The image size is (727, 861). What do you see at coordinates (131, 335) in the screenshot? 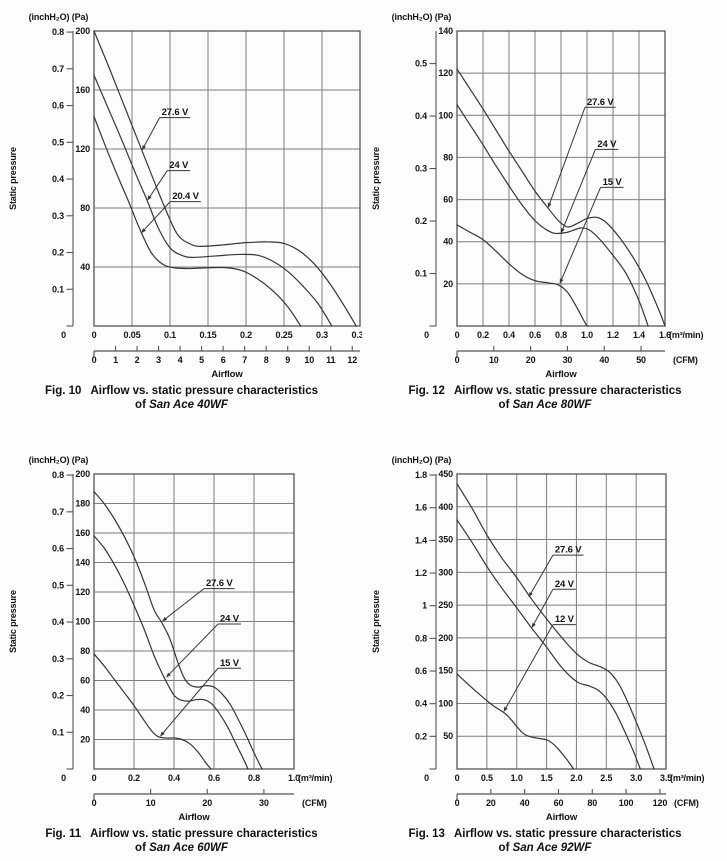
I see `x-tick-label: 0.05` at bounding box center [131, 335].